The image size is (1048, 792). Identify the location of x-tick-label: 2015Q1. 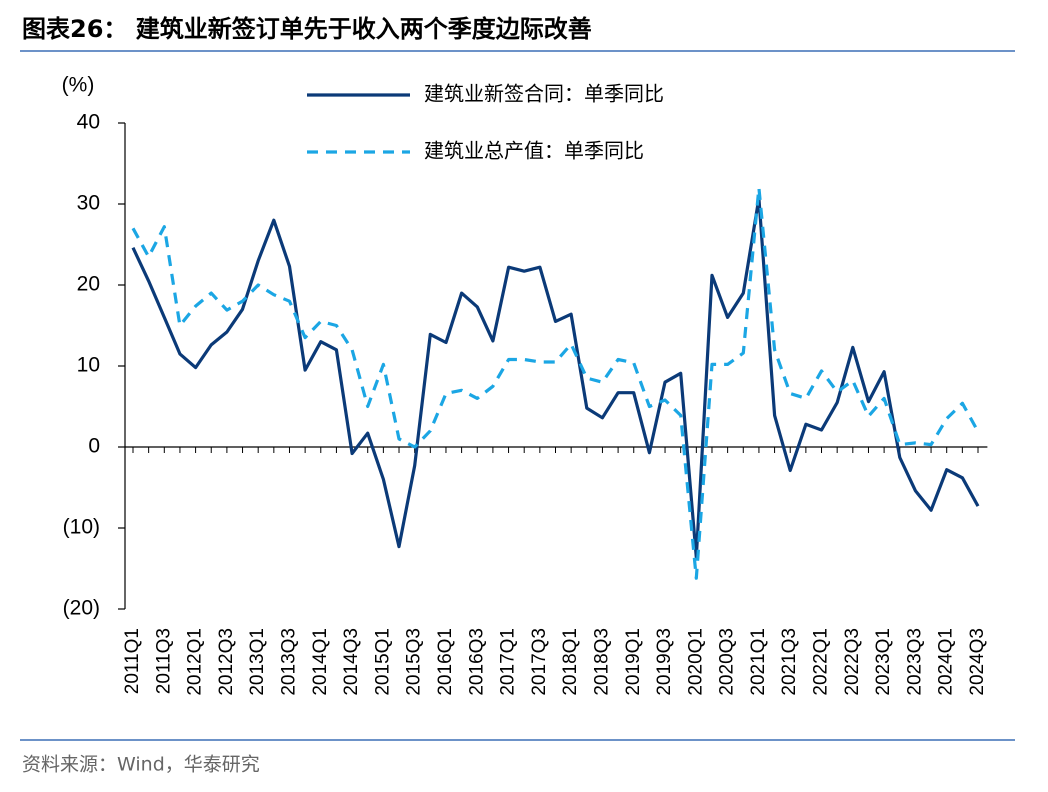
(382, 662).